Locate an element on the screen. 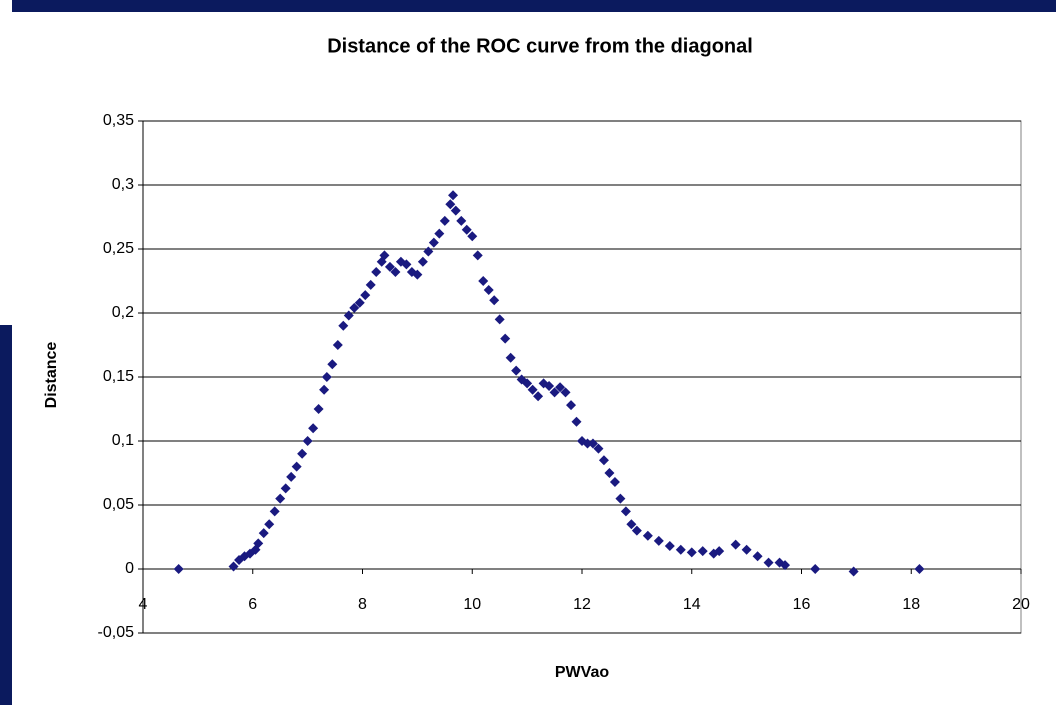  y-tick-label: 0,1 is located at coordinates (123, 440).